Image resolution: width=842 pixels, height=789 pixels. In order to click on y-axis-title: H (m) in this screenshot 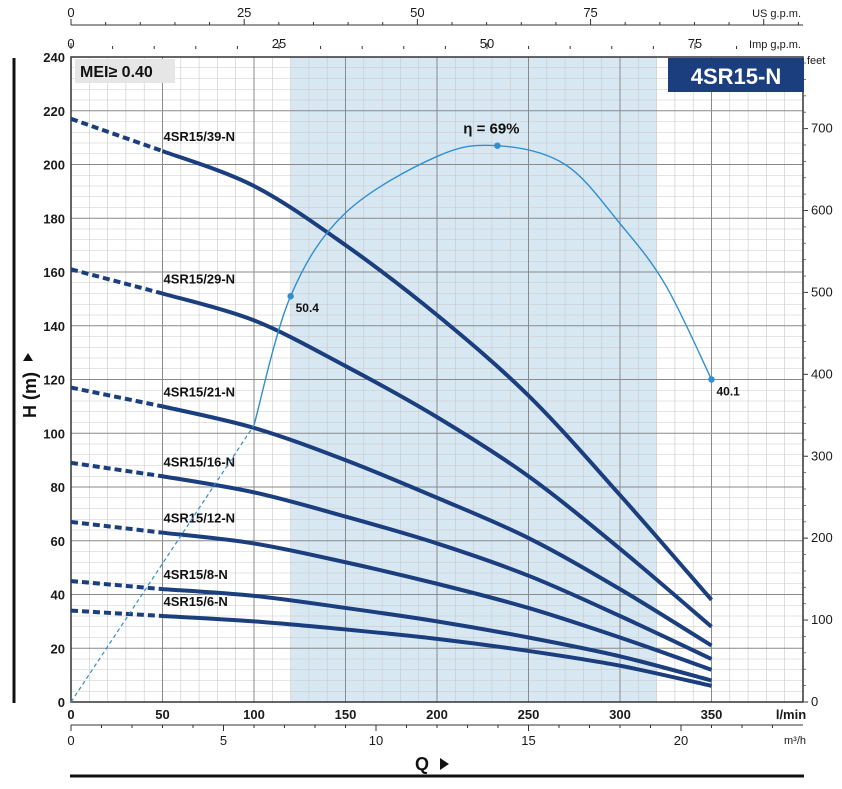, I will do `click(26, 380)`.